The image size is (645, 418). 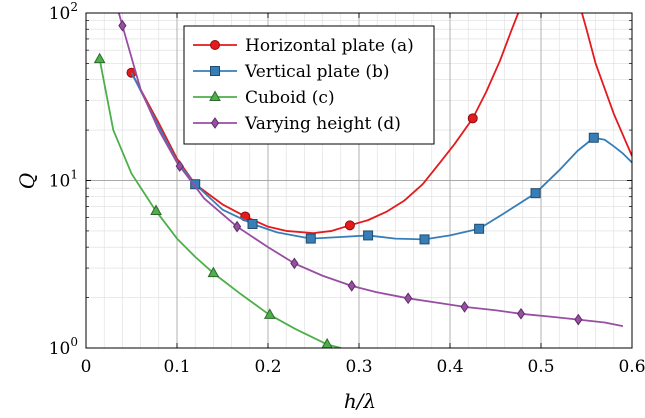 I want to click on x-tick-label: 0.1, so click(x=176, y=367).